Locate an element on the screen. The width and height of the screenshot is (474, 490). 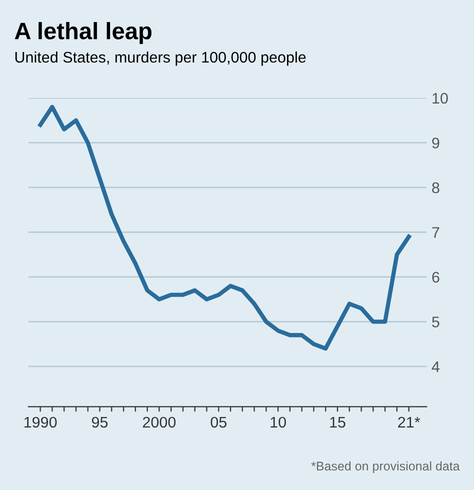
x-tick-label: 95 is located at coordinates (100, 422).